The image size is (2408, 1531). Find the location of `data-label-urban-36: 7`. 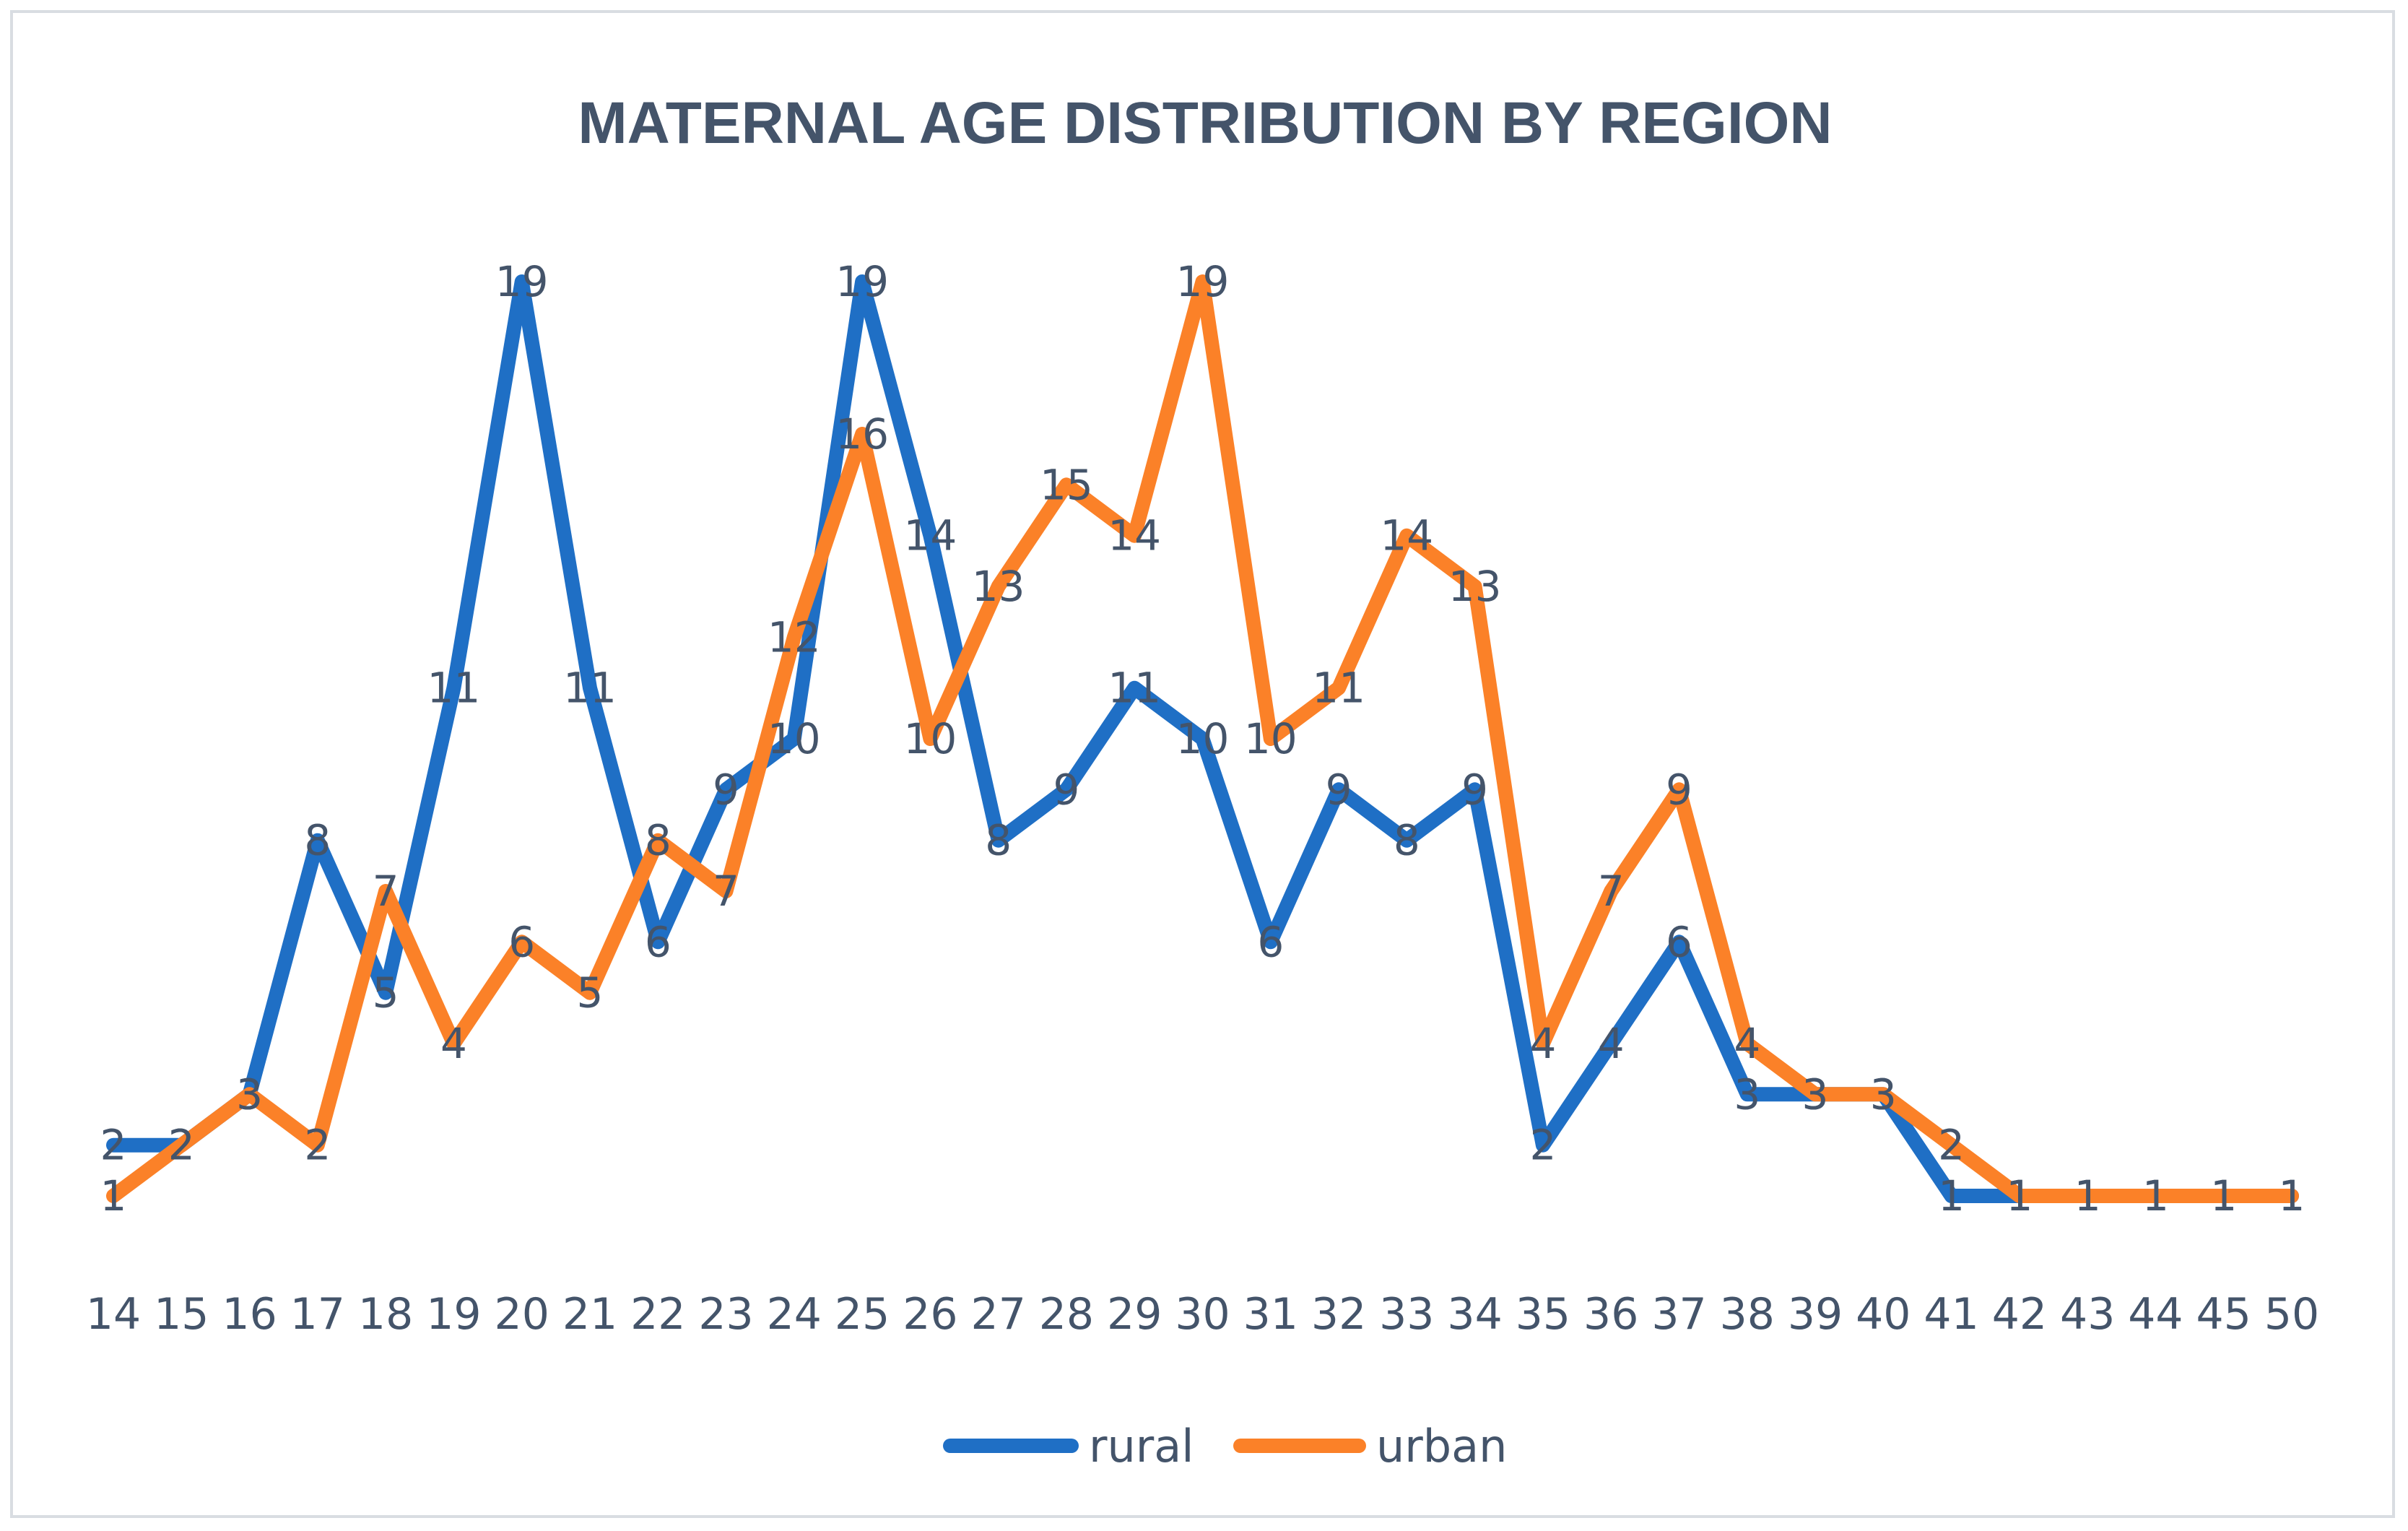

data-label-urban-36: 7 is located at coordinates (1611, 891).